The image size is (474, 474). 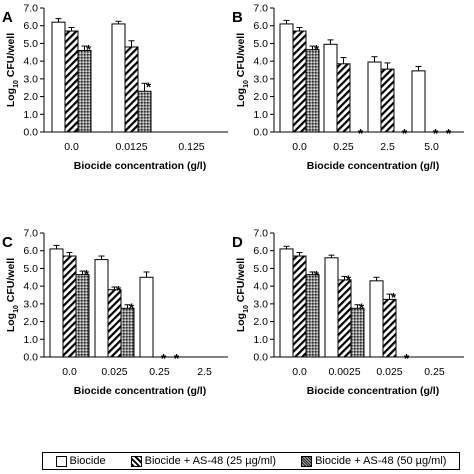 I want to click on panel-letter: B, so click(x=237, y=17).